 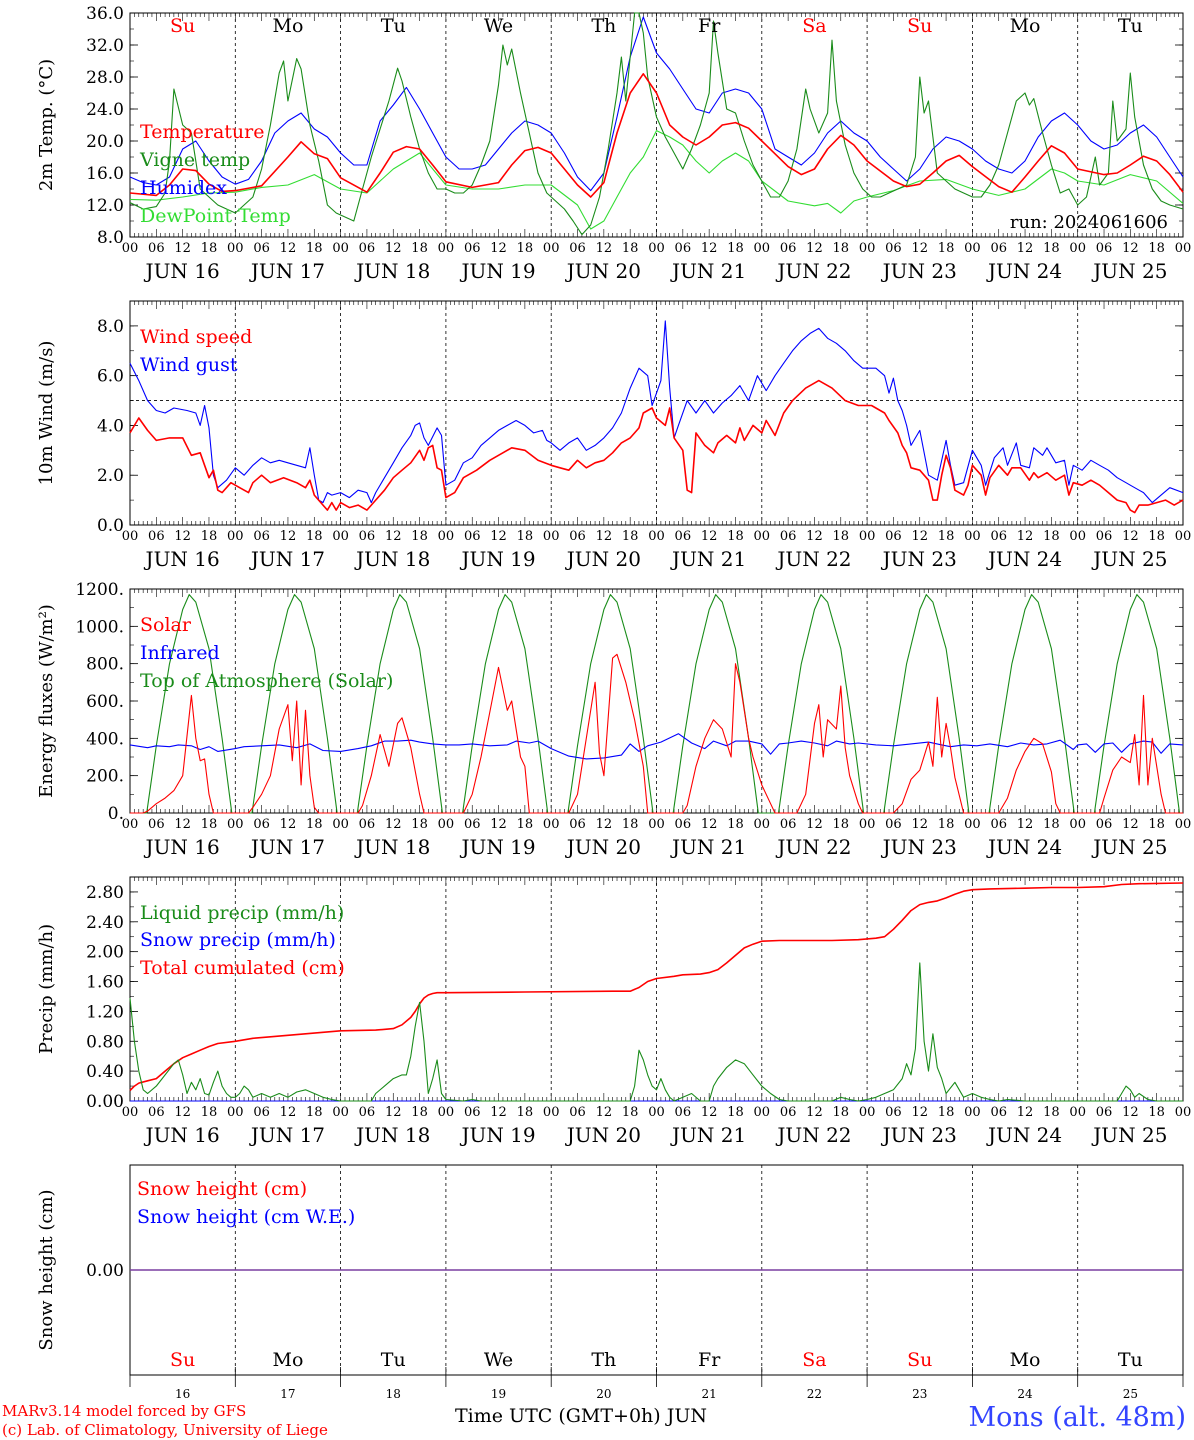 I want to click on legend-entry: Vigne temp, so click(x=194, y=160).